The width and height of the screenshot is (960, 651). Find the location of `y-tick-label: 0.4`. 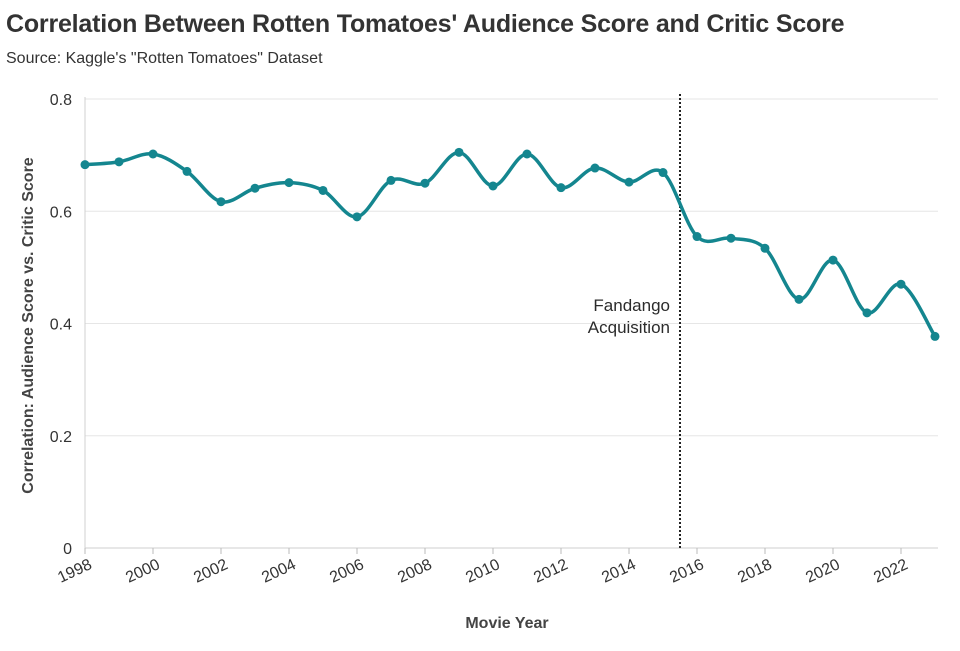

y-tick-label: 0.4 is located at coordinates (61, 325).